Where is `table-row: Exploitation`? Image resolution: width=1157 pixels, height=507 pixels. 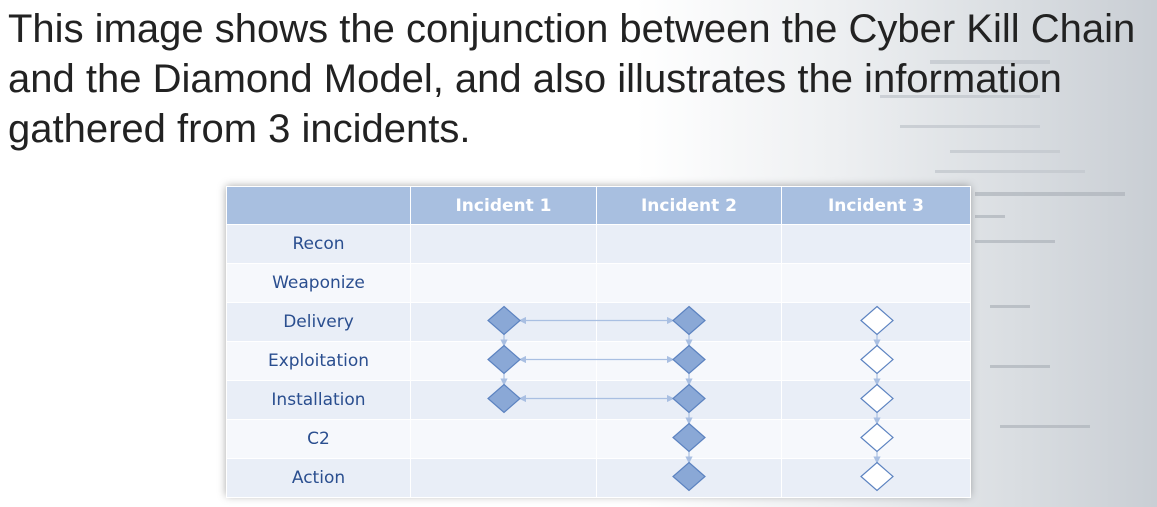 table-row: Exploitation is located at coordinates (598, 361).